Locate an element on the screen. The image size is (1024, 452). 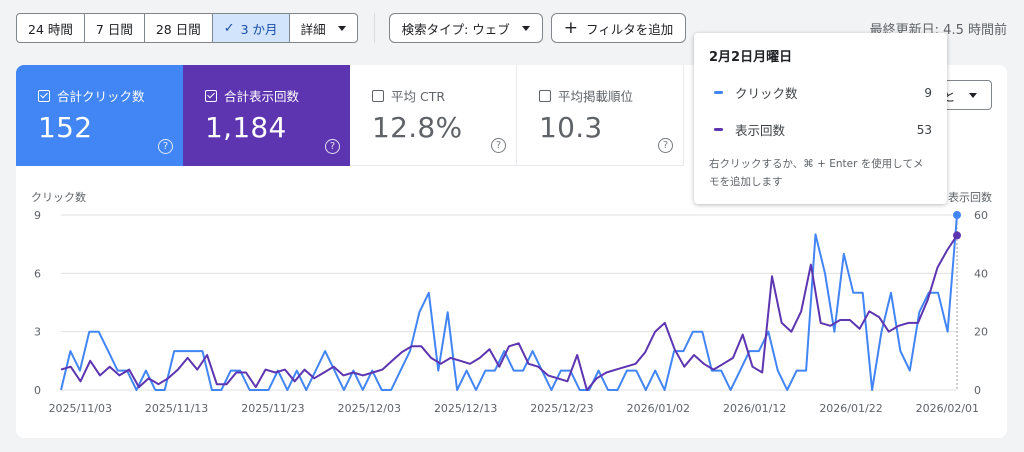
x-tick-label: 2025/12/13 is located at coordinates (465, 408).